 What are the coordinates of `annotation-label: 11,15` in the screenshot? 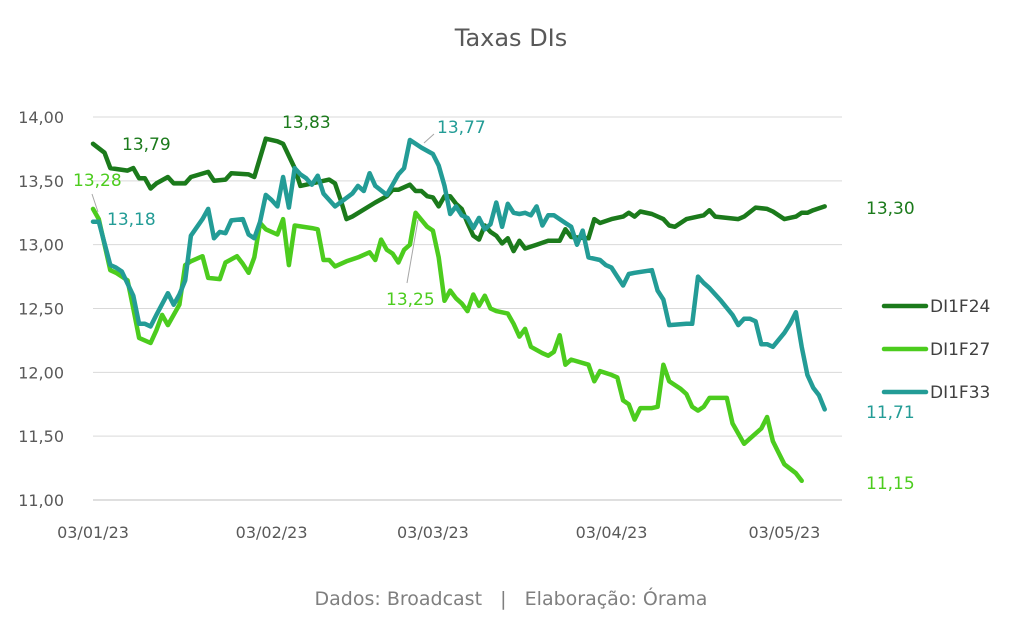 It's located at (890, 484).